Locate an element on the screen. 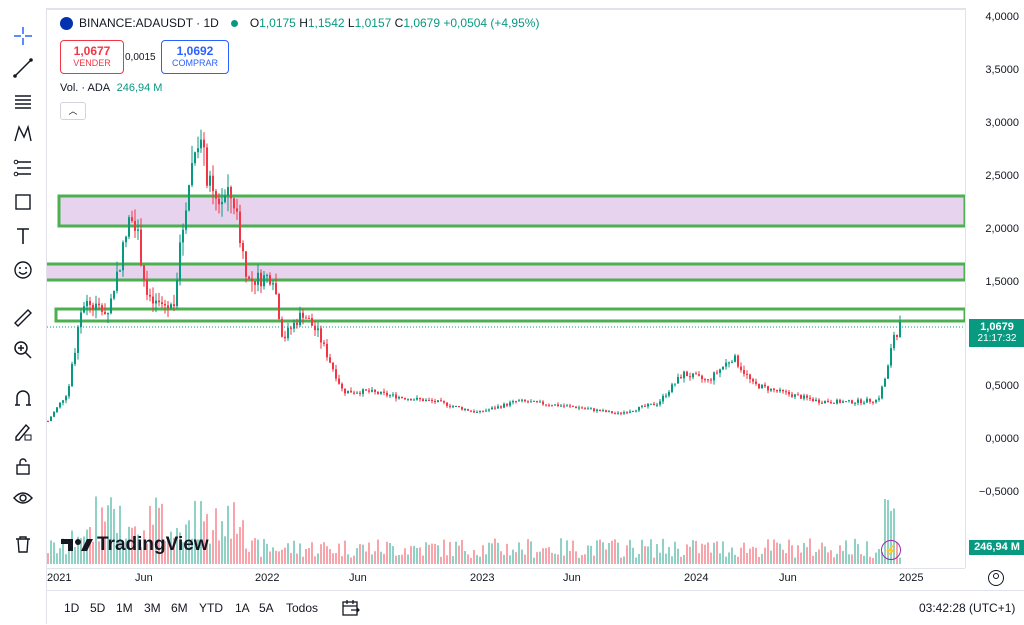  flash-icon: ⚡ is located at coordinates (891, 550).